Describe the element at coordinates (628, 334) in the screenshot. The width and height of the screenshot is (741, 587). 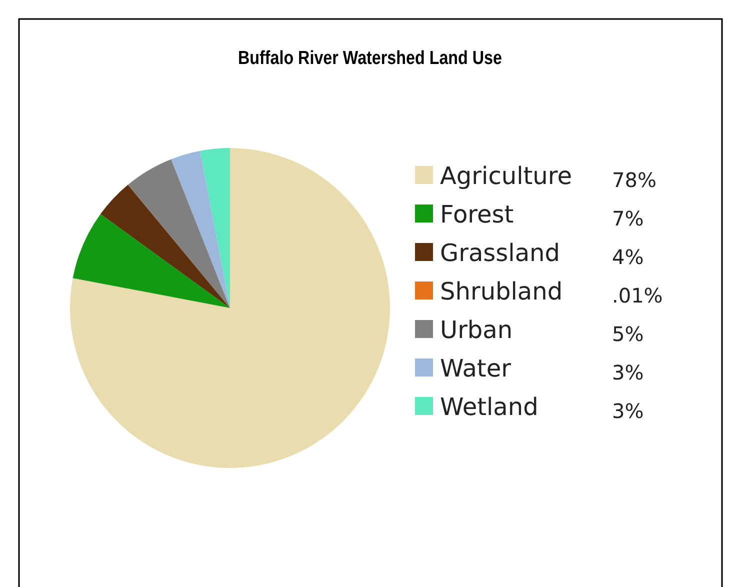
I see `data-label: 5%` at that location.